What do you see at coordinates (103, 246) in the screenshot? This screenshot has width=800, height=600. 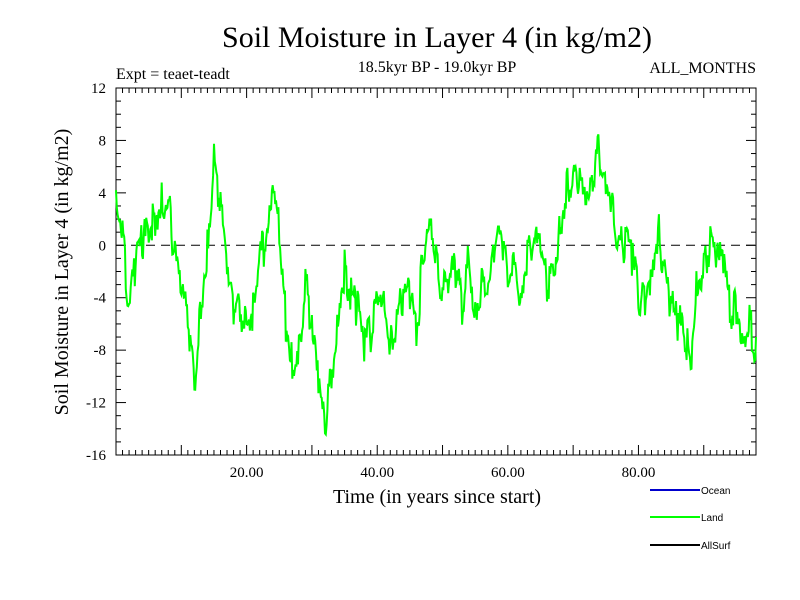 I see `y-tick-label: 0` at bounding box center [103, 246].